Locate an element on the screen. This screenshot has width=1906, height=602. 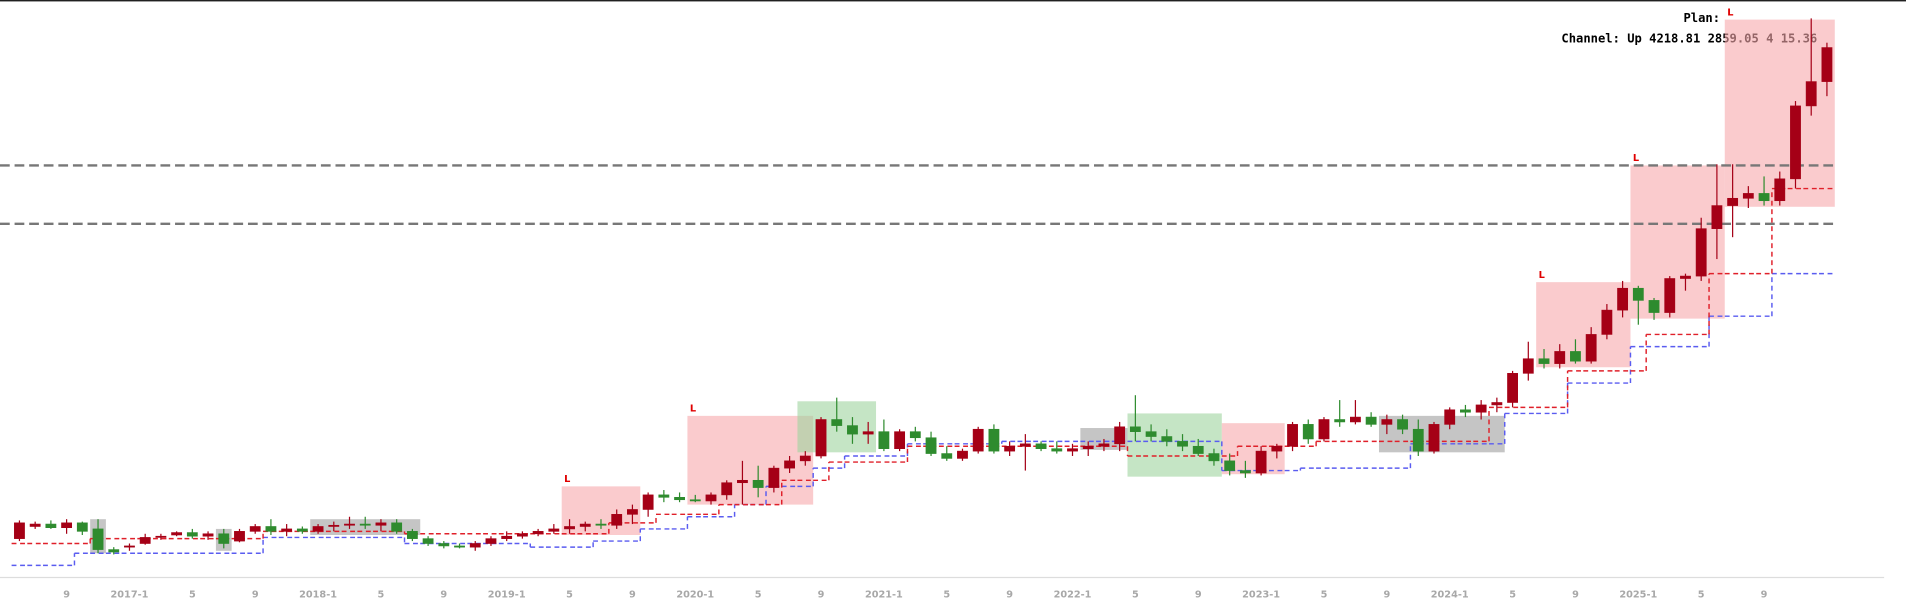
x-tick-label: 2022-1 is located at coordinates (1073, 595).